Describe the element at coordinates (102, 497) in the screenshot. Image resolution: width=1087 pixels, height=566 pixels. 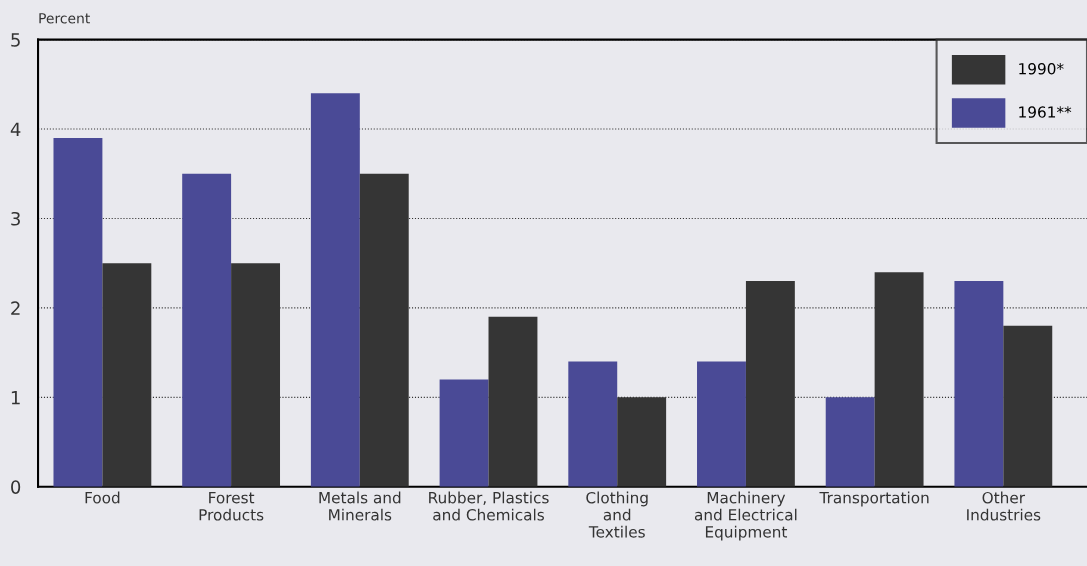
I see `x-tick-label: Food` at that location.